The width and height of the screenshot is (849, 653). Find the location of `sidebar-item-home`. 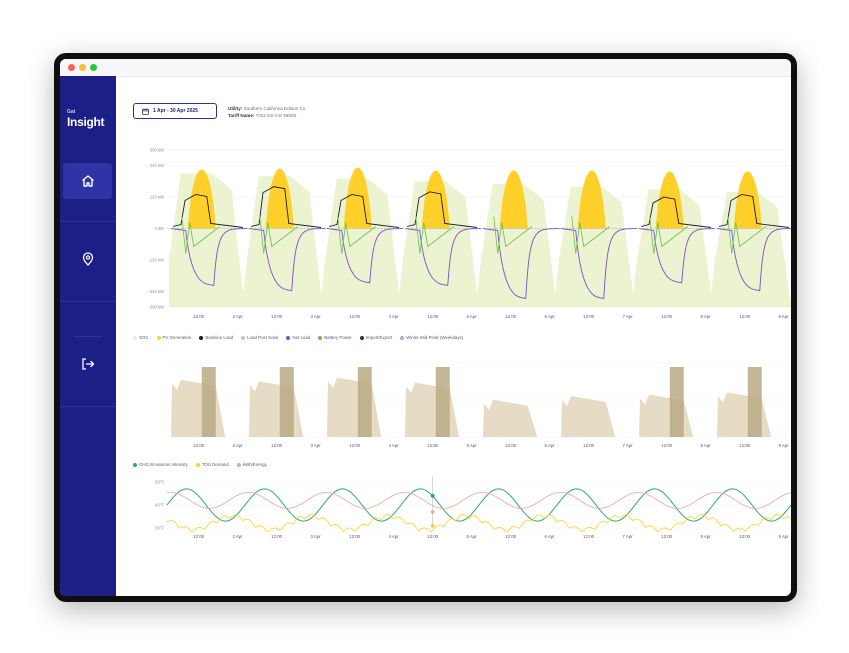

sidebar-item-home is located at coordinates (87, 181).